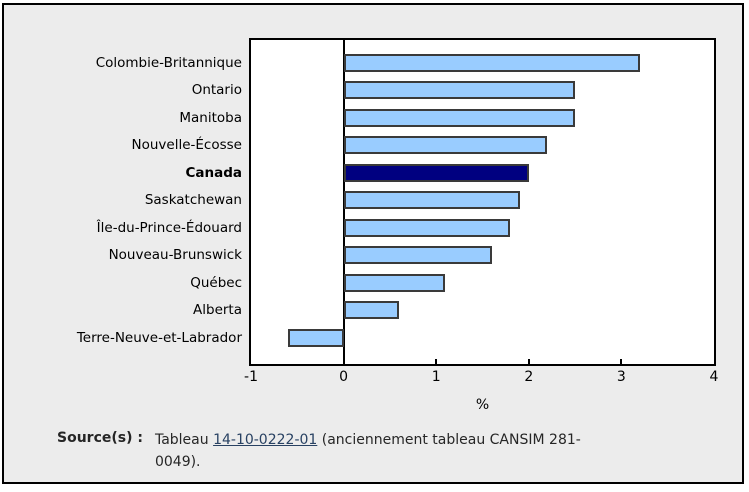 This screenshot has width=749, height=492. I want to click on source-text-after-line2: 0049)., so click(177, 461).